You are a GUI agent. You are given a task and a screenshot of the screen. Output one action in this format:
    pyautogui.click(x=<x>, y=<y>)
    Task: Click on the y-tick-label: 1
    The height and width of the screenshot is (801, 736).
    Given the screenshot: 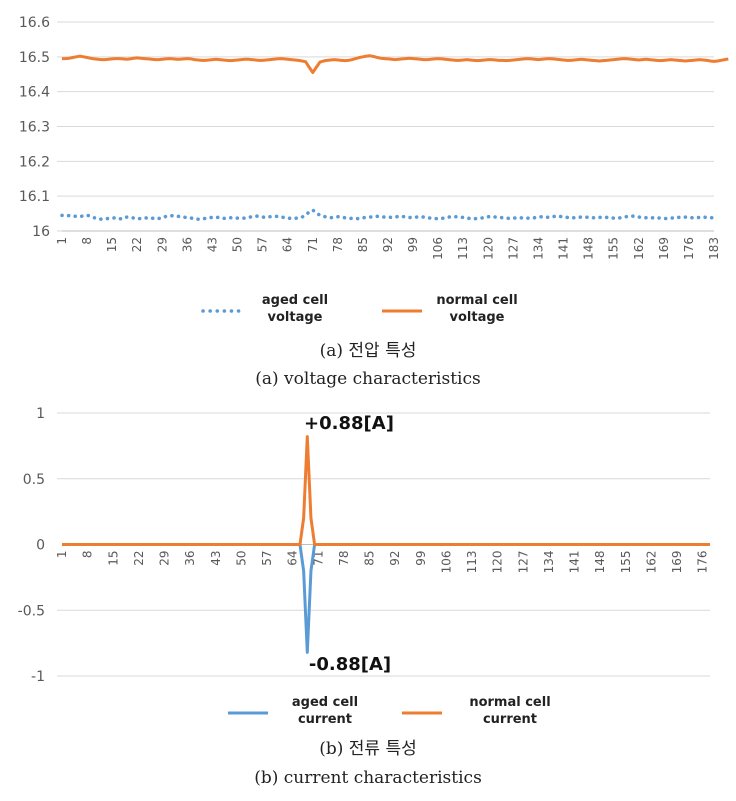 What is the action you would take?
    pyautogui.click(x=40, y=414)
    